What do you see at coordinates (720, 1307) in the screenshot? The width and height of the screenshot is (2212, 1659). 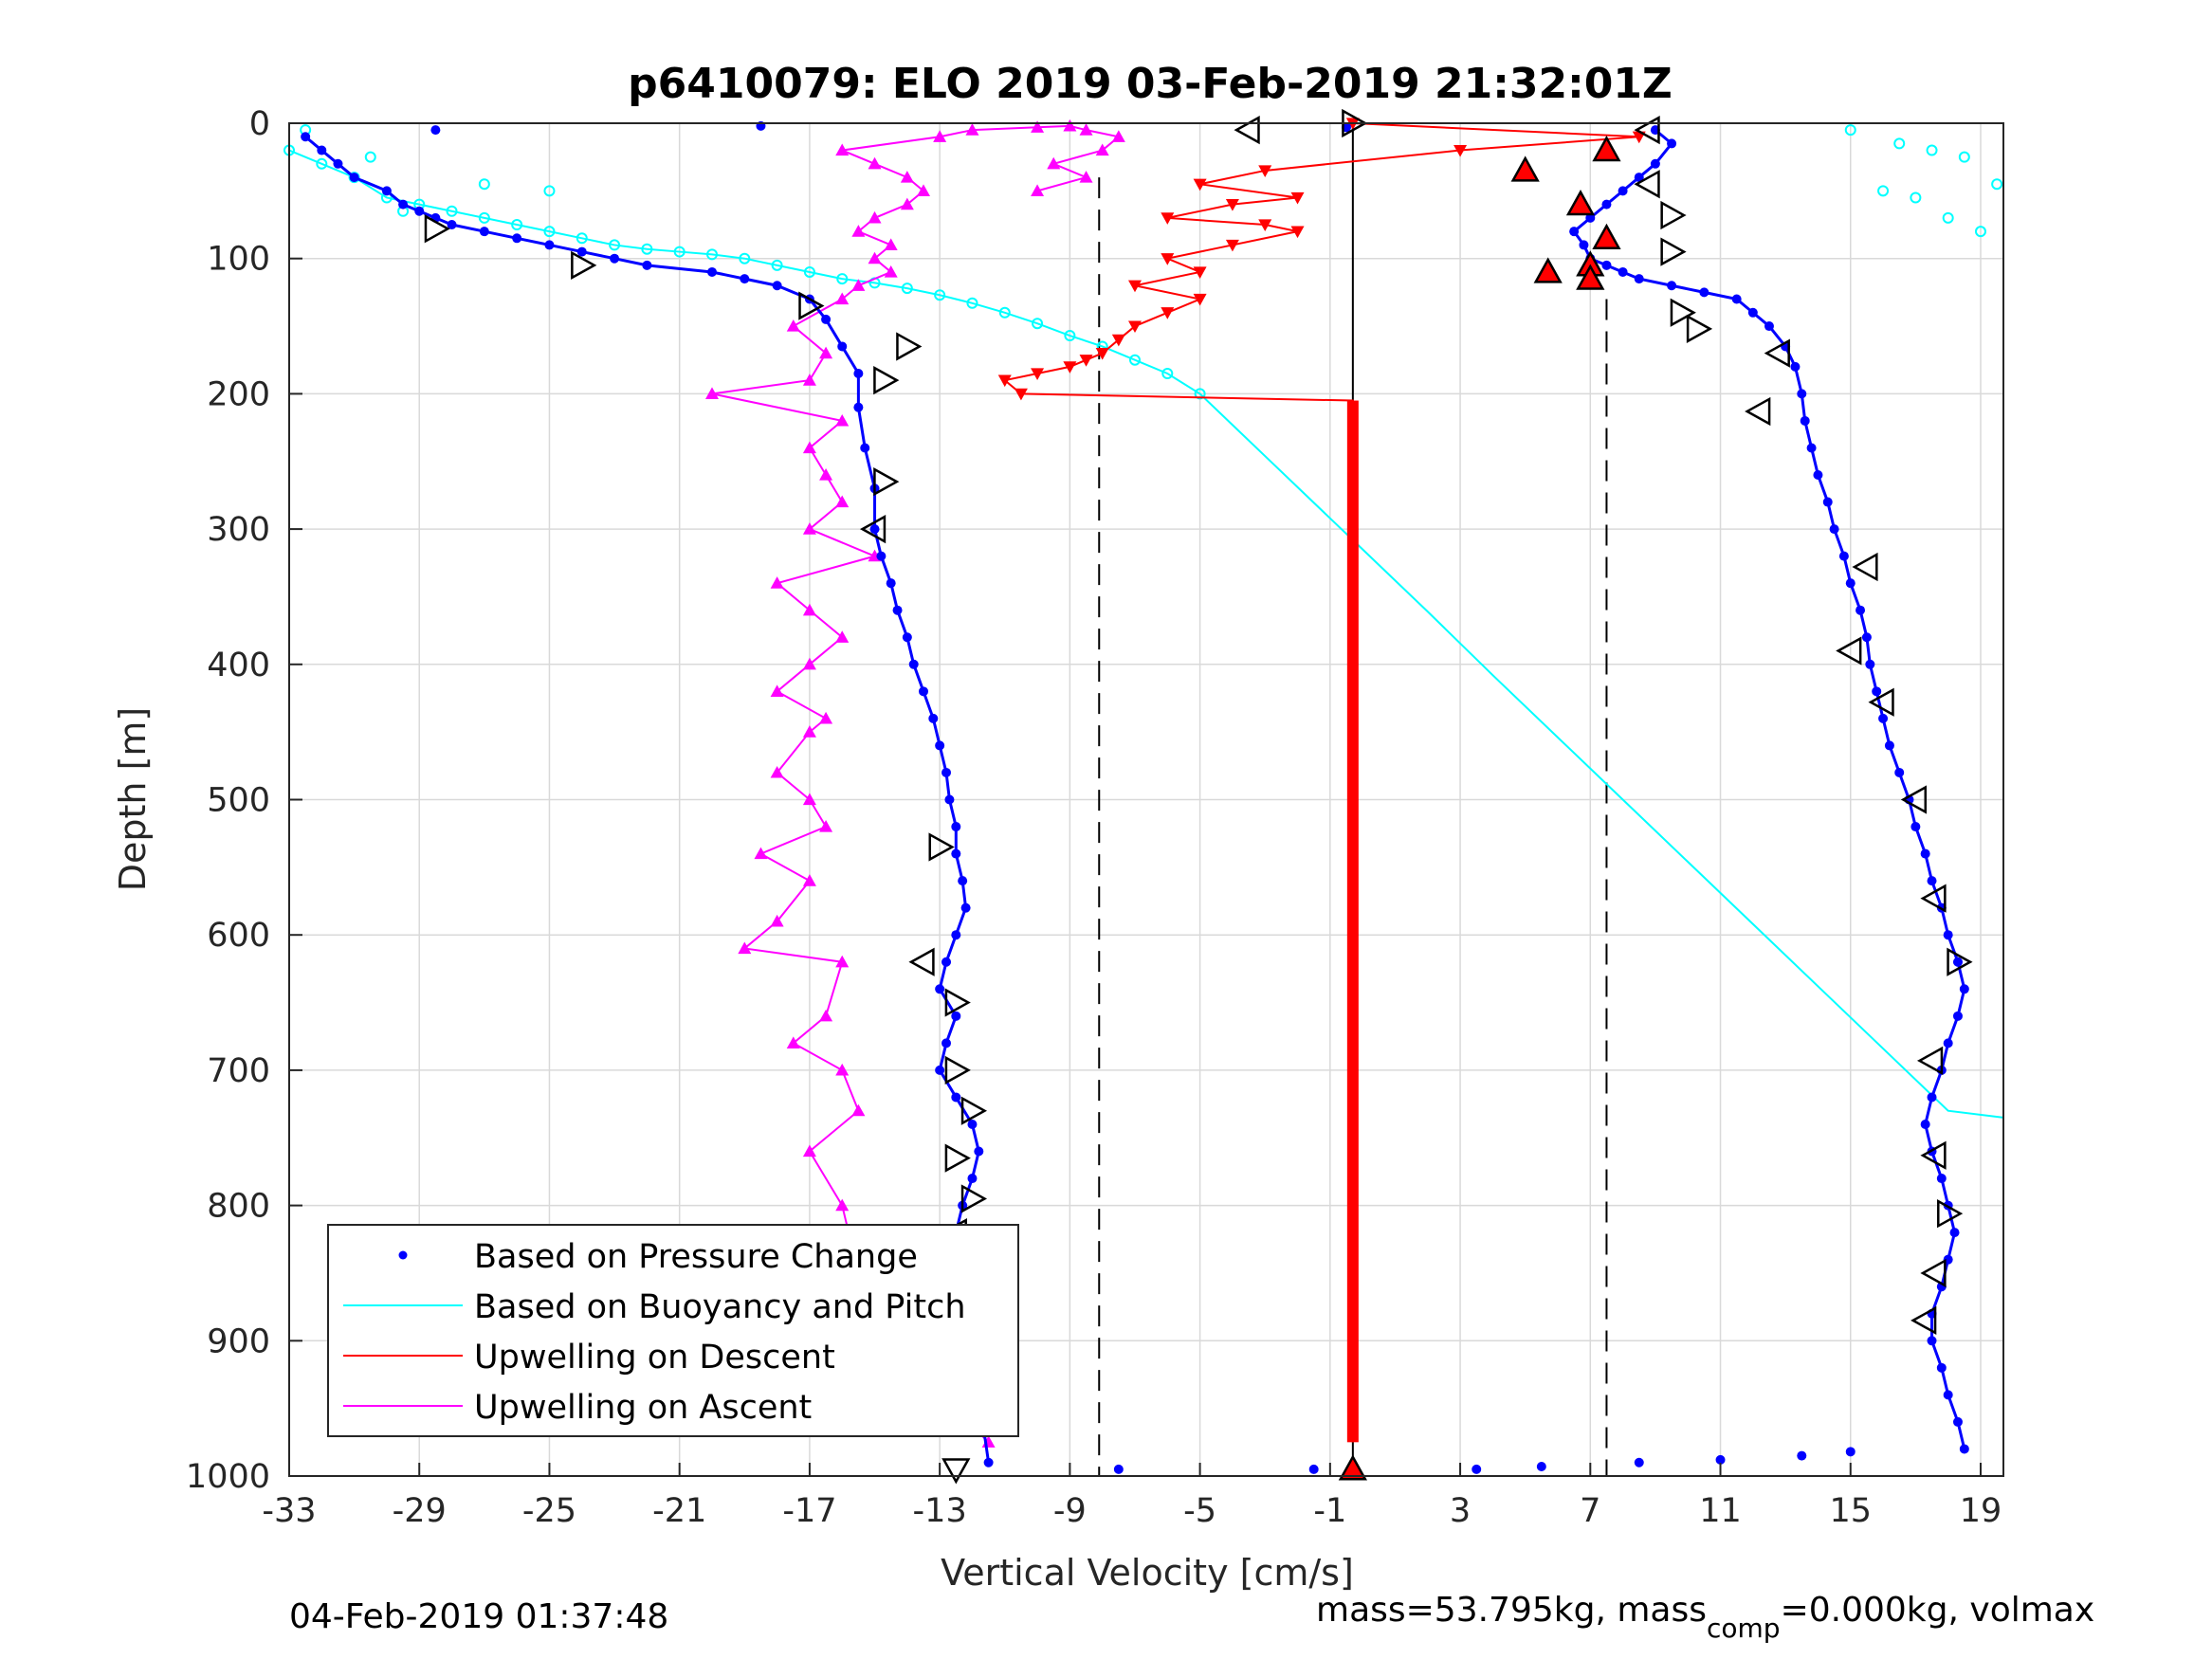 I see `legend-label-buoyancy: Based on Buoyancy and Pitch` at bounding box center [720, 1307].